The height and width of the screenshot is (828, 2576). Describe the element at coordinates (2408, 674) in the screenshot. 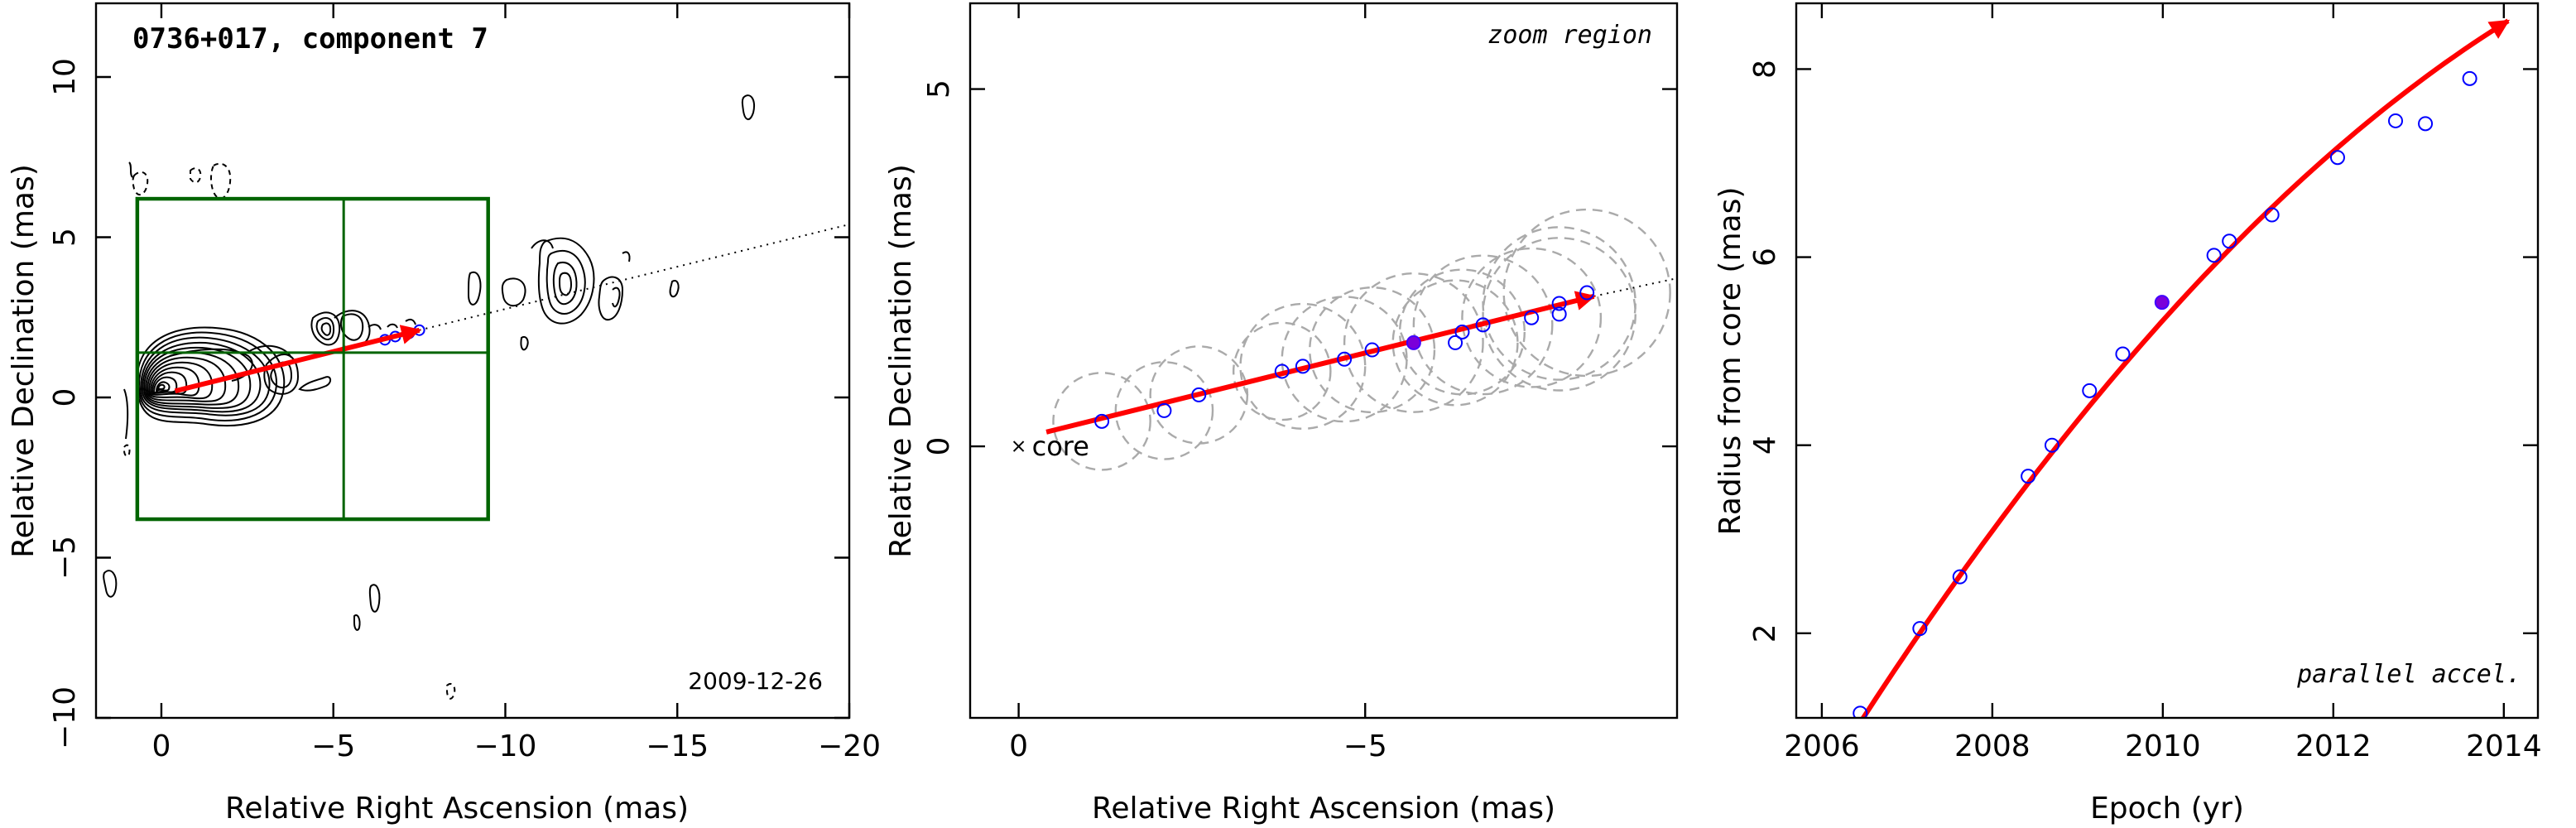

I see `acceleration-annotation: parallel accel.` at that location.